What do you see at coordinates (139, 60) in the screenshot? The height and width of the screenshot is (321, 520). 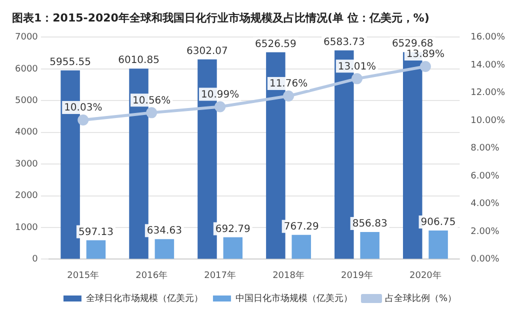 I see `data-label: 6010.85` at bounding box center [139, 60].